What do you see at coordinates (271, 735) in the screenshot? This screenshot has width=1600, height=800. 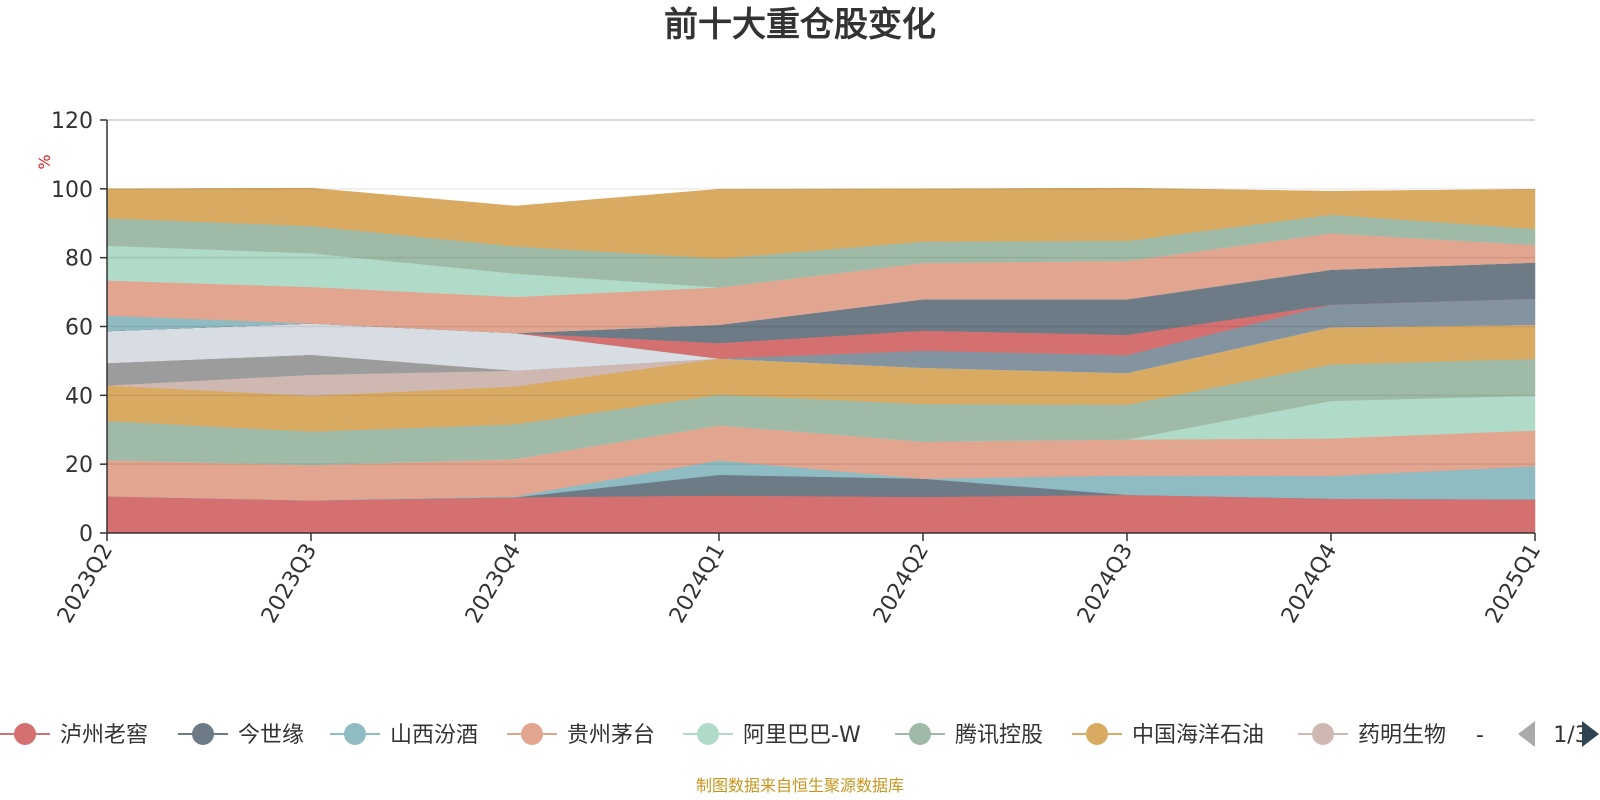 I see `legend-label: 今世缘` at bounding box center [271, 735].